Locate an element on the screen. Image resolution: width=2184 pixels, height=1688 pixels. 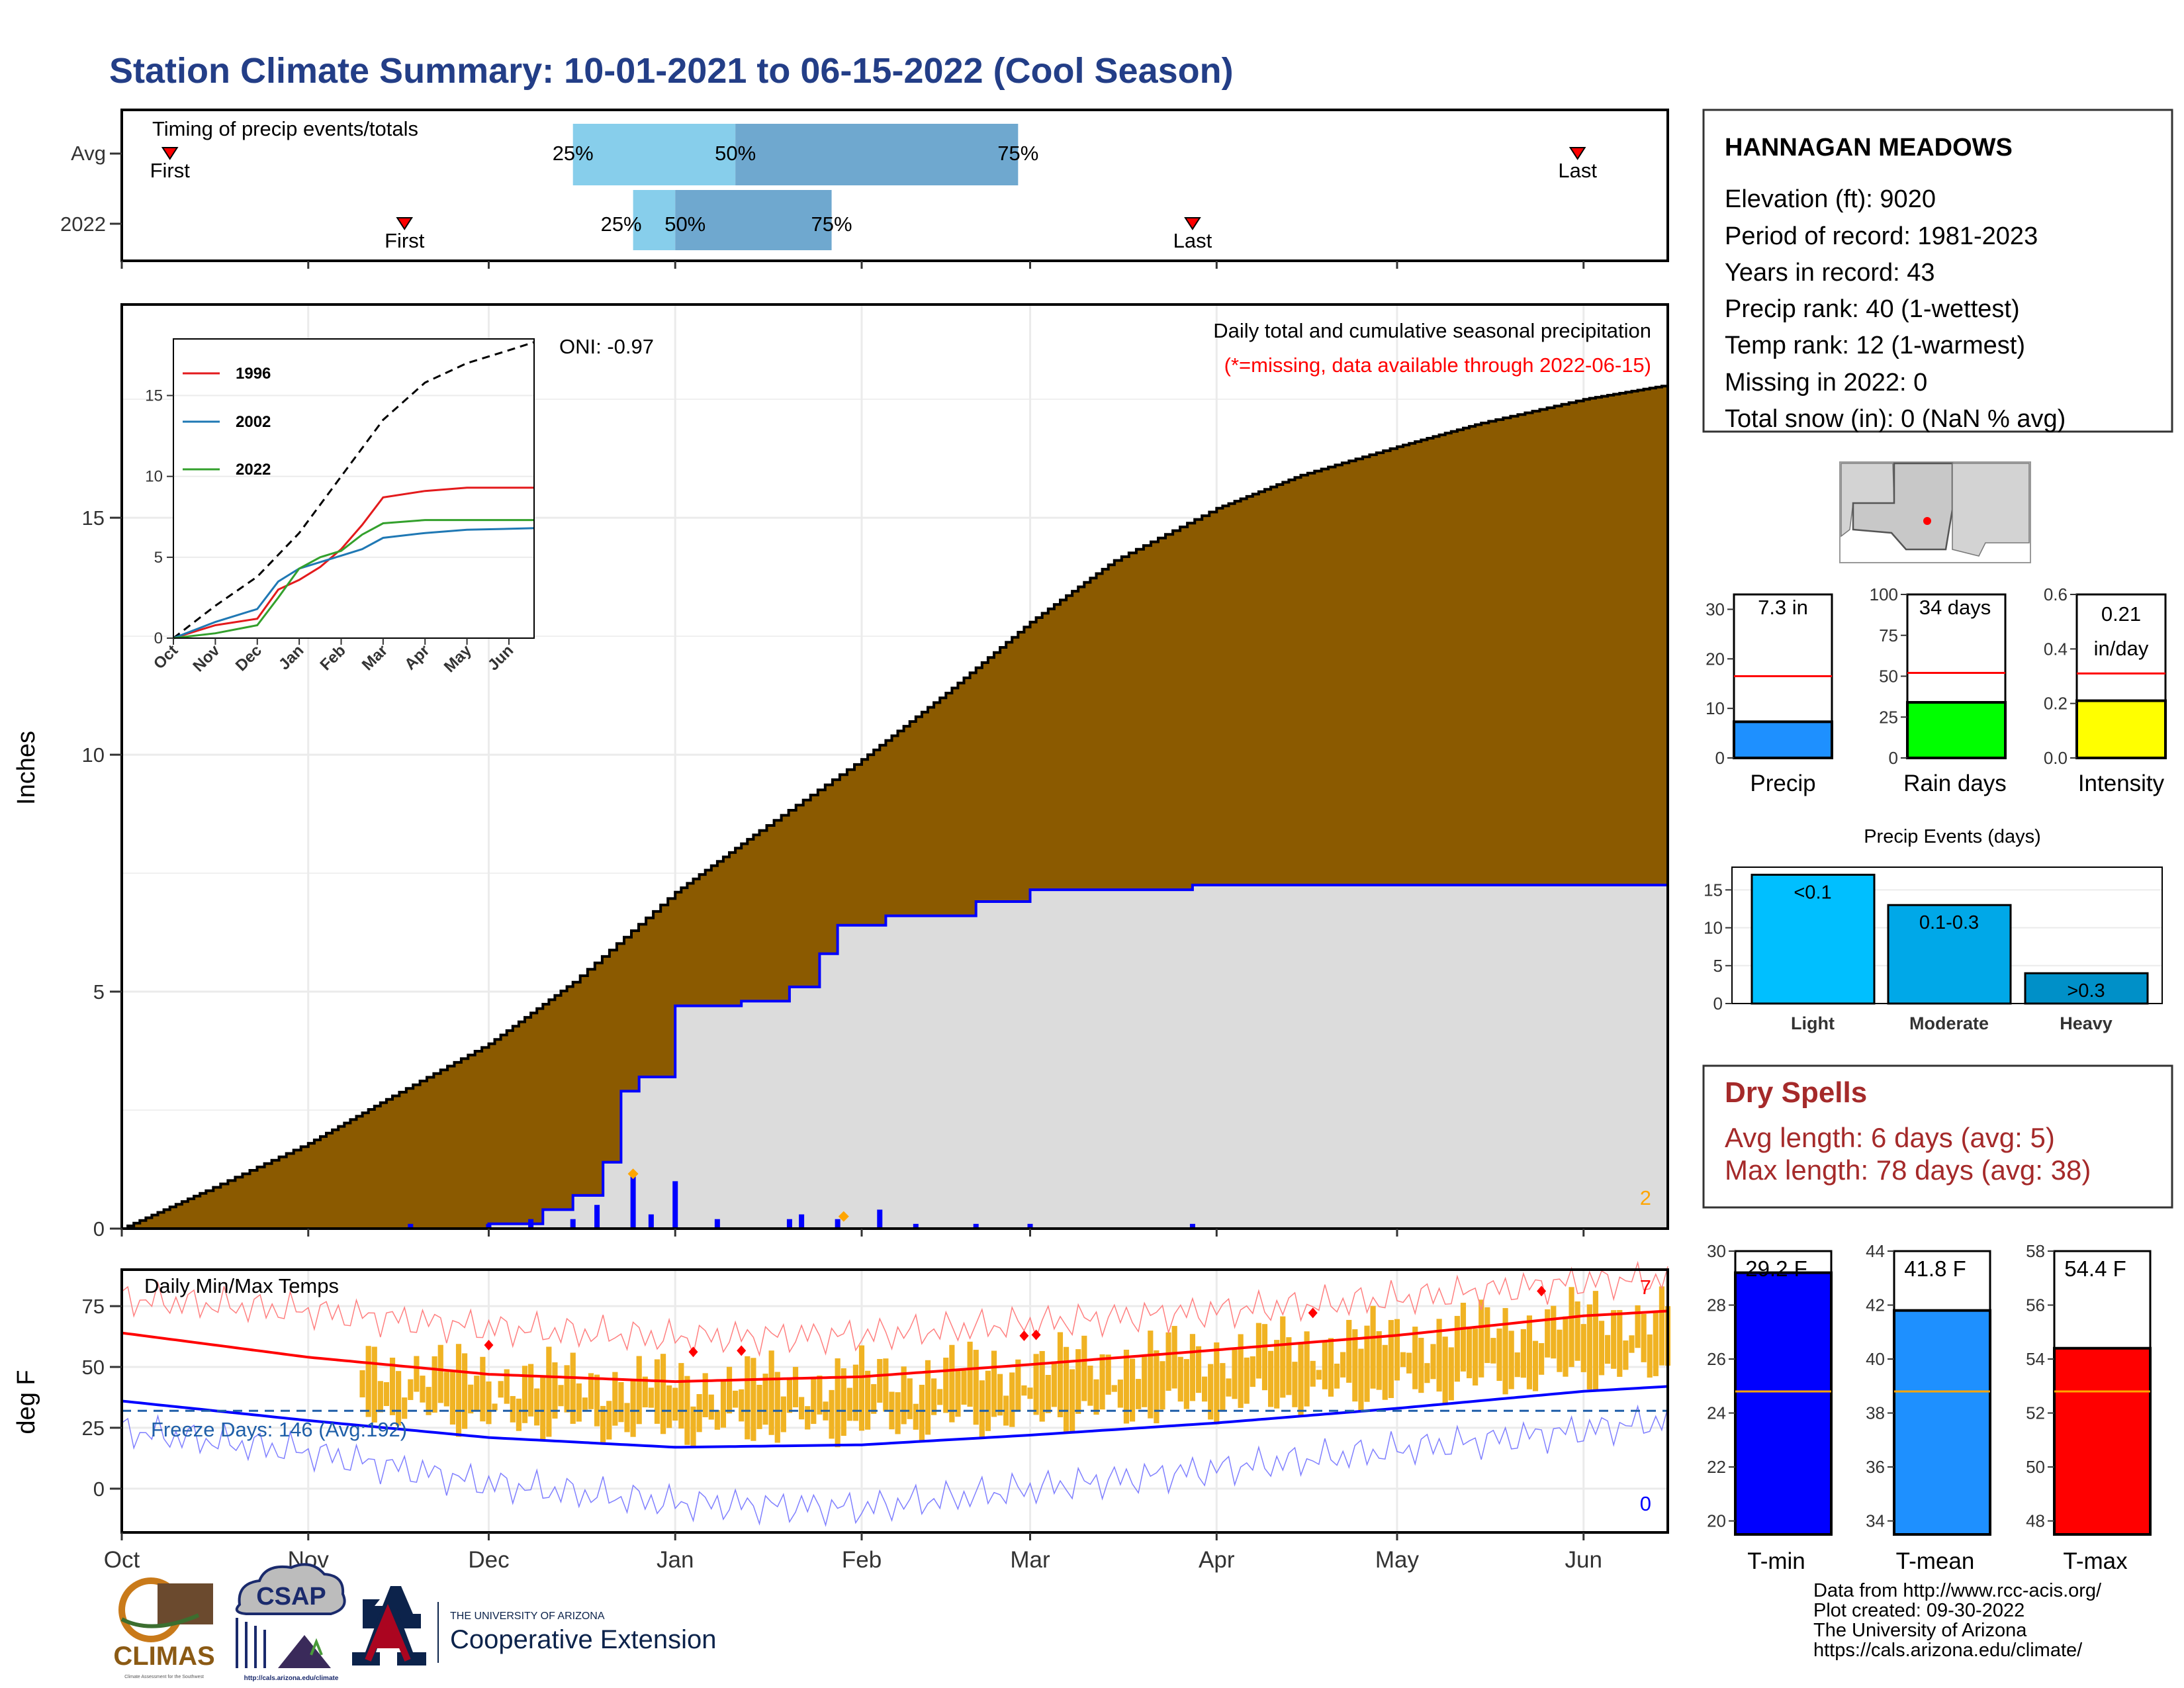
mini-bar-tick-label-0-3: 30 is located at coordinates (1715, 609).